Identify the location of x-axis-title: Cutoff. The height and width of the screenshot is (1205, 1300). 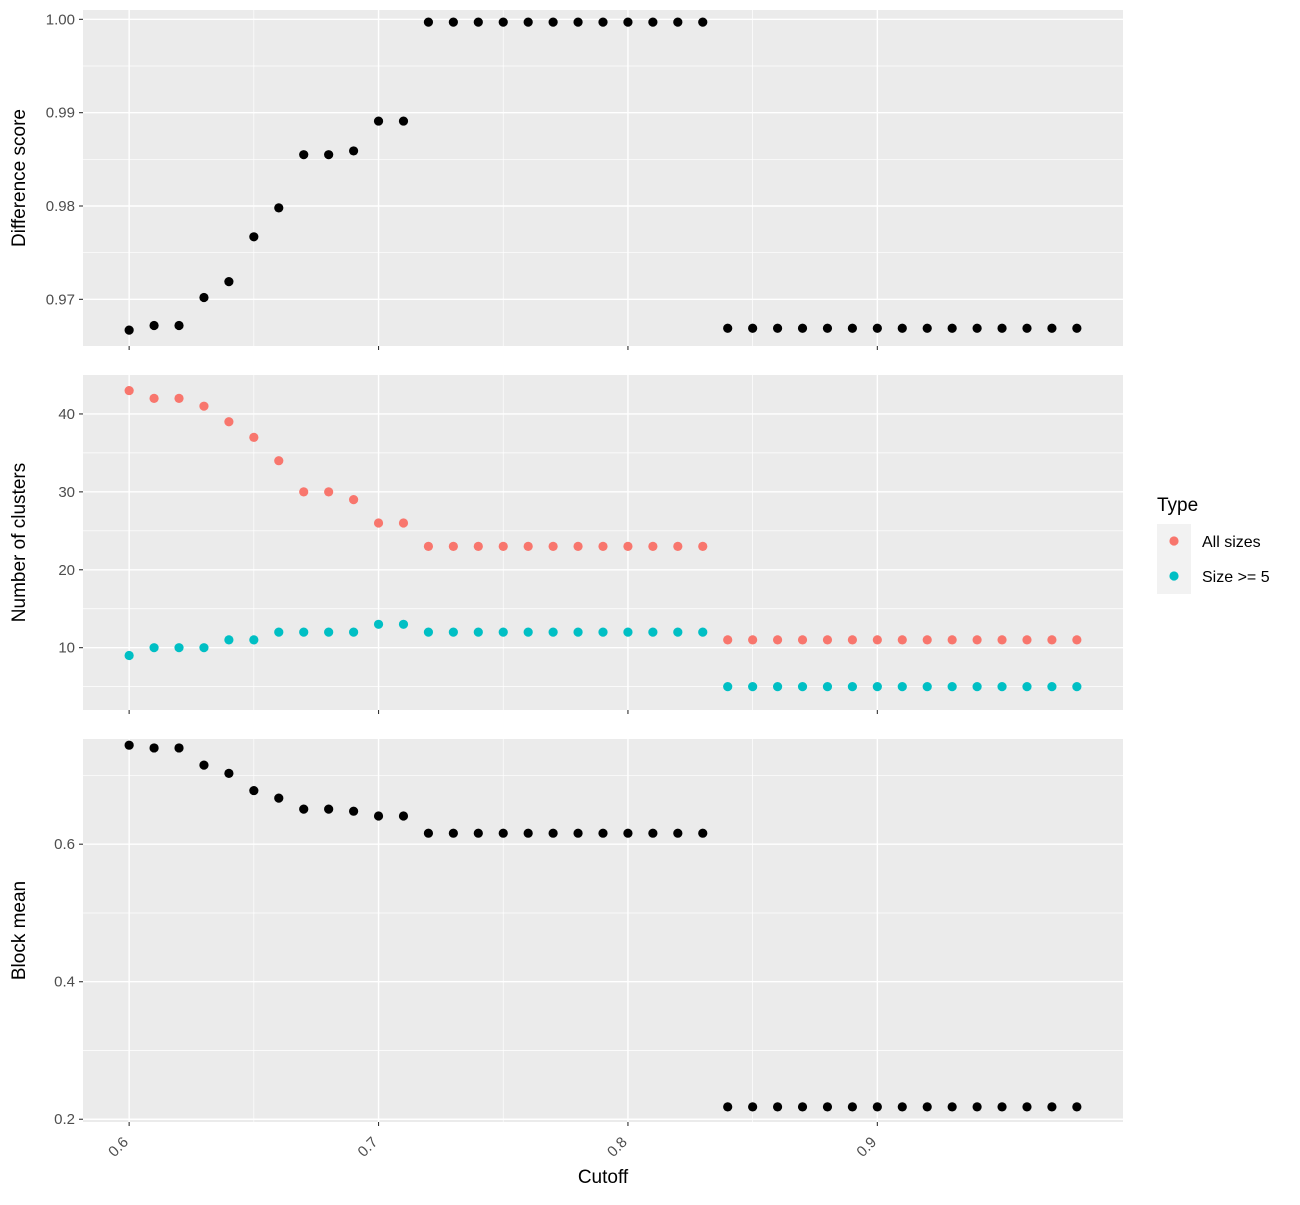
(603, 1177).